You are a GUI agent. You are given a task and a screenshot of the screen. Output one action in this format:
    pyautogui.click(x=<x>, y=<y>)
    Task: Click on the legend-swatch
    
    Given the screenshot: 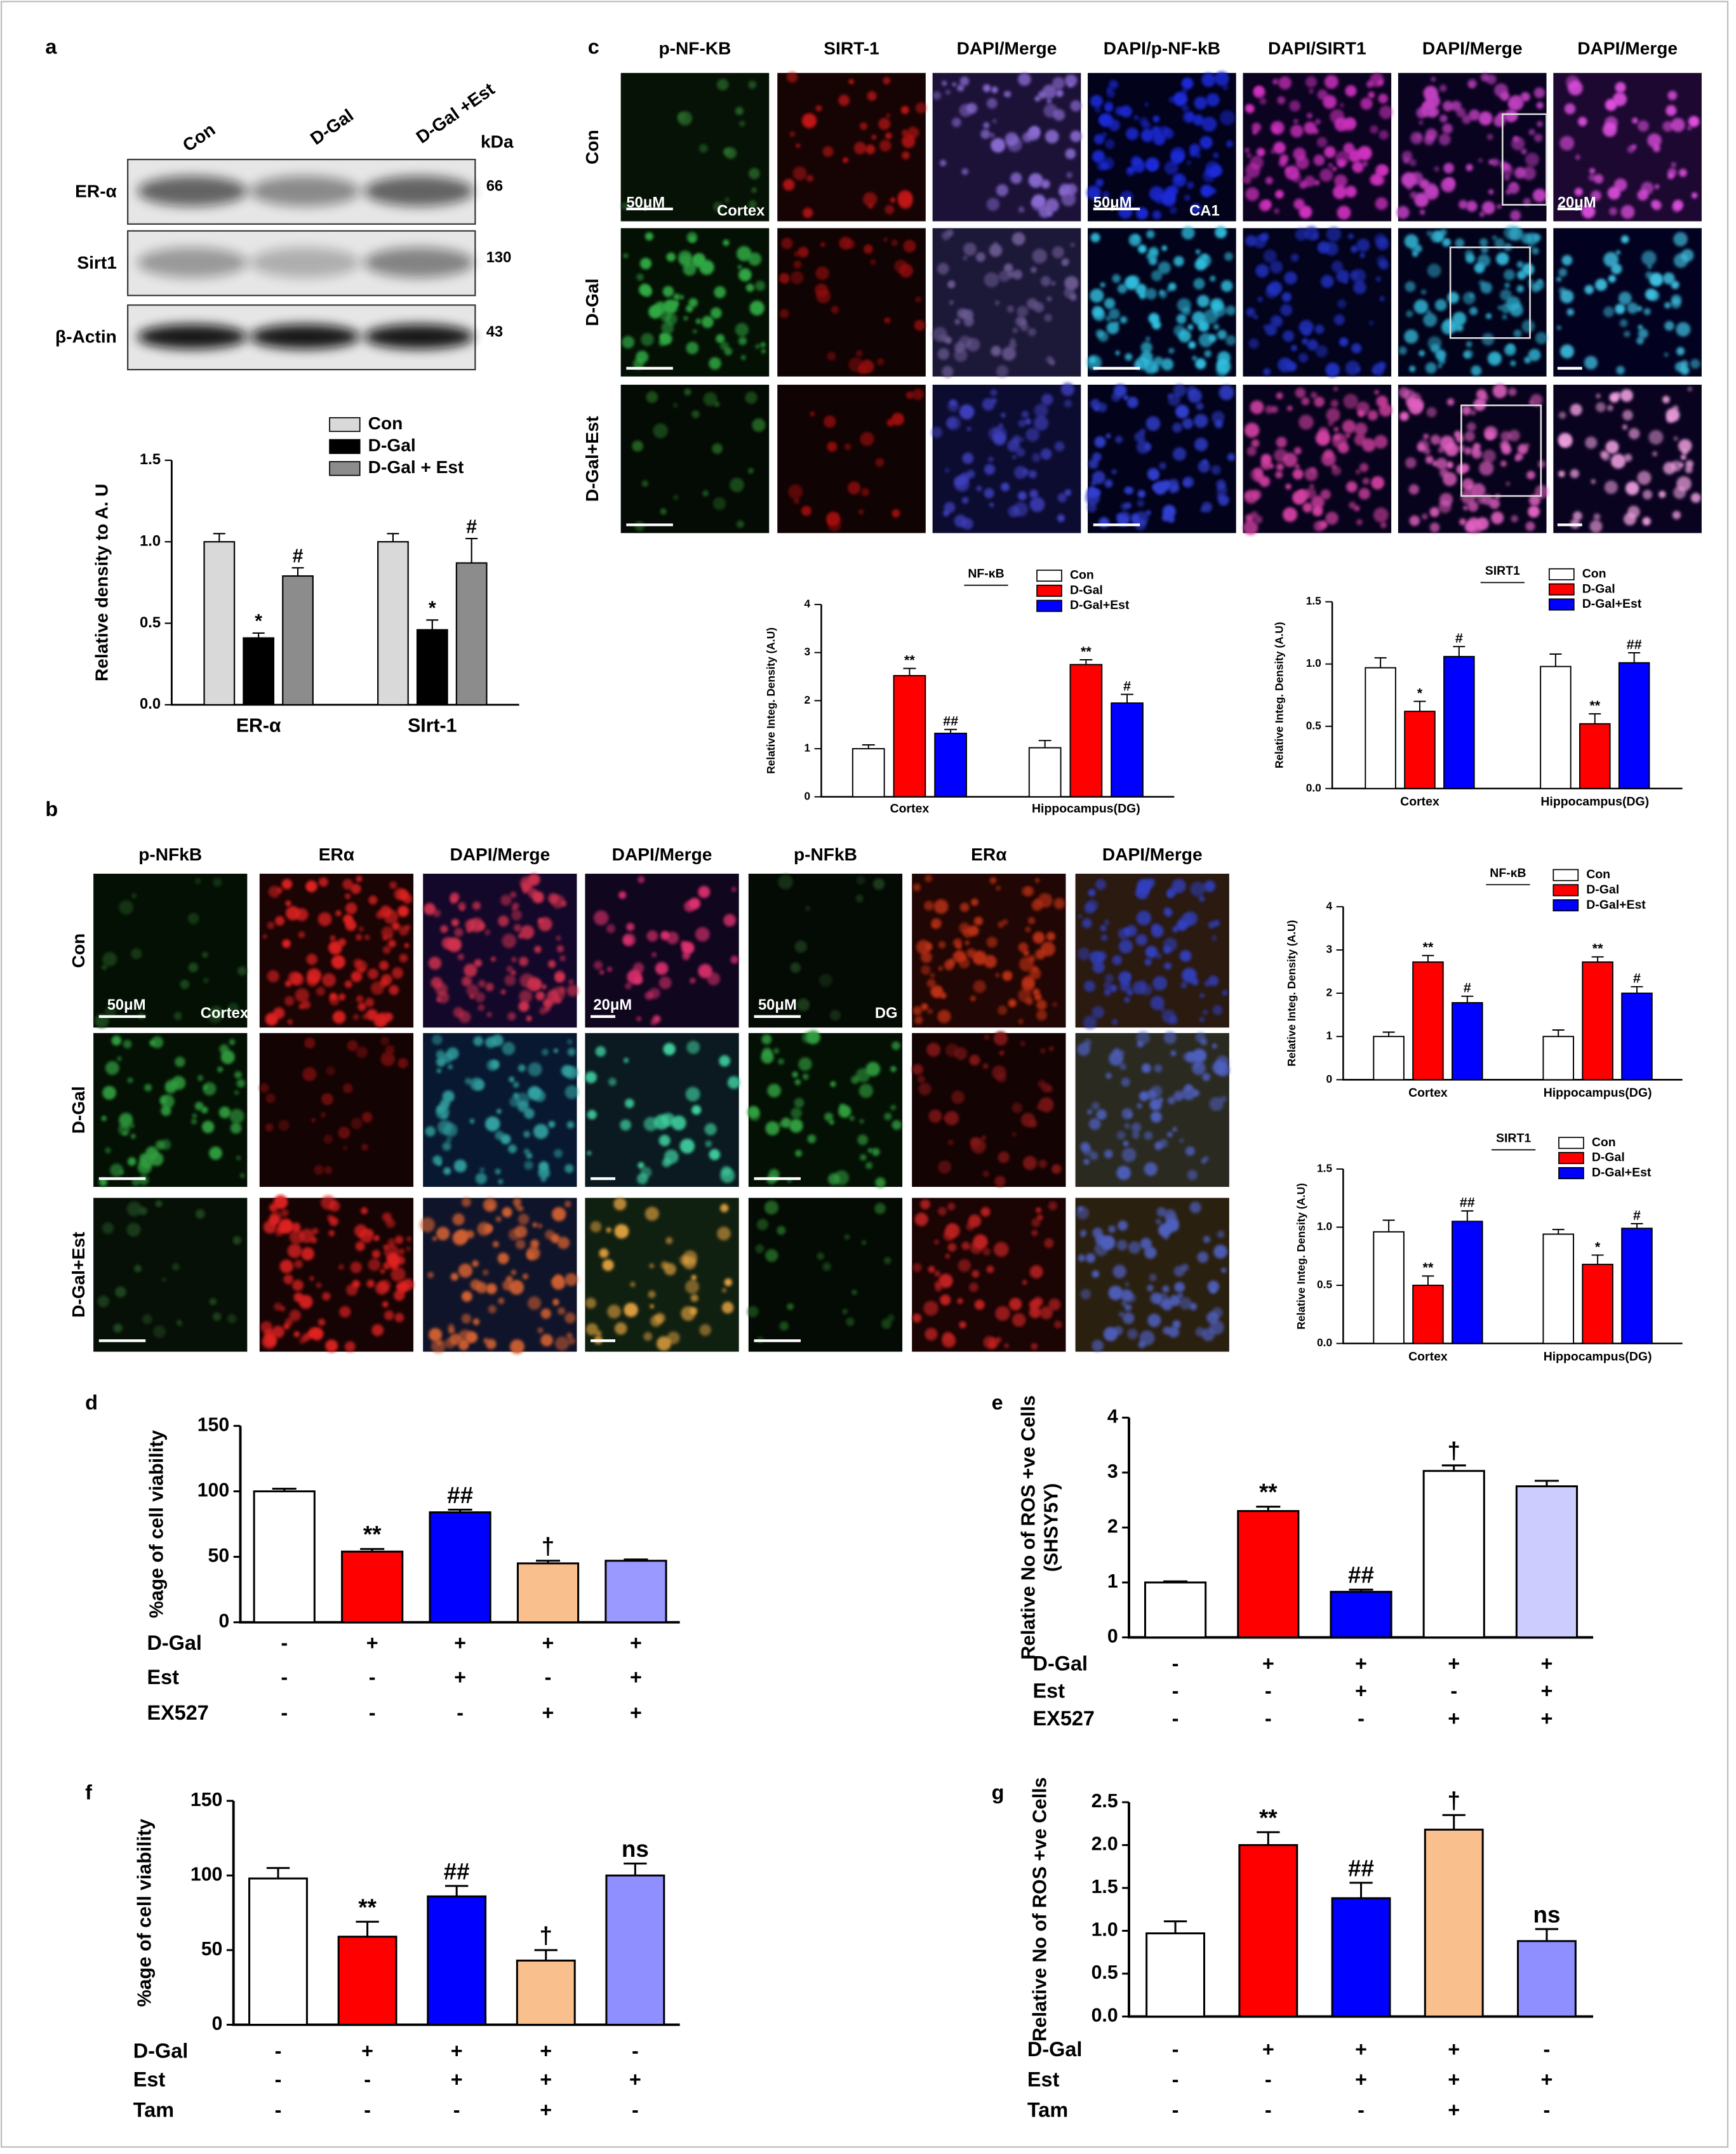 What is the action you would take?
    pyautogui.click(x=345, y=468)
    